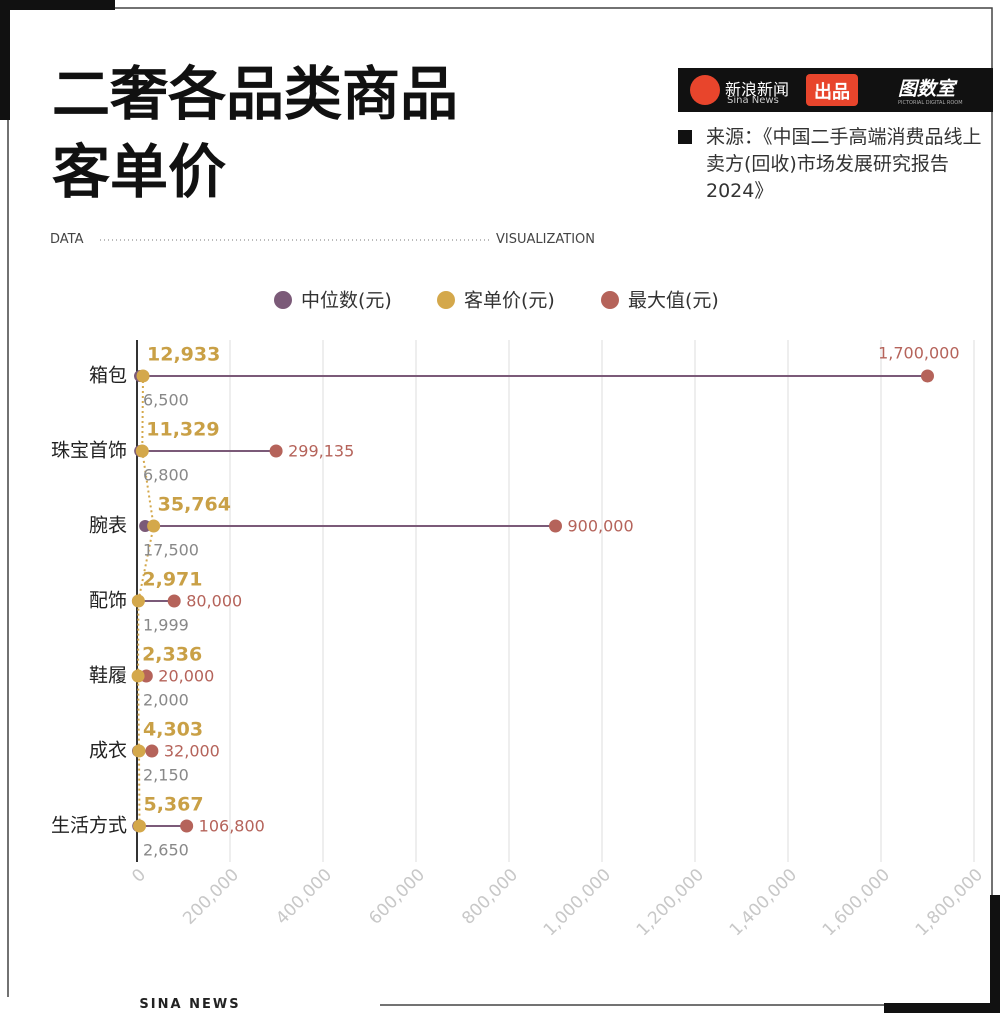  What do you see at coordinates (601, 526) in the screenshot?
I see `max-label: 900,000` at bounding box center [601, 526].